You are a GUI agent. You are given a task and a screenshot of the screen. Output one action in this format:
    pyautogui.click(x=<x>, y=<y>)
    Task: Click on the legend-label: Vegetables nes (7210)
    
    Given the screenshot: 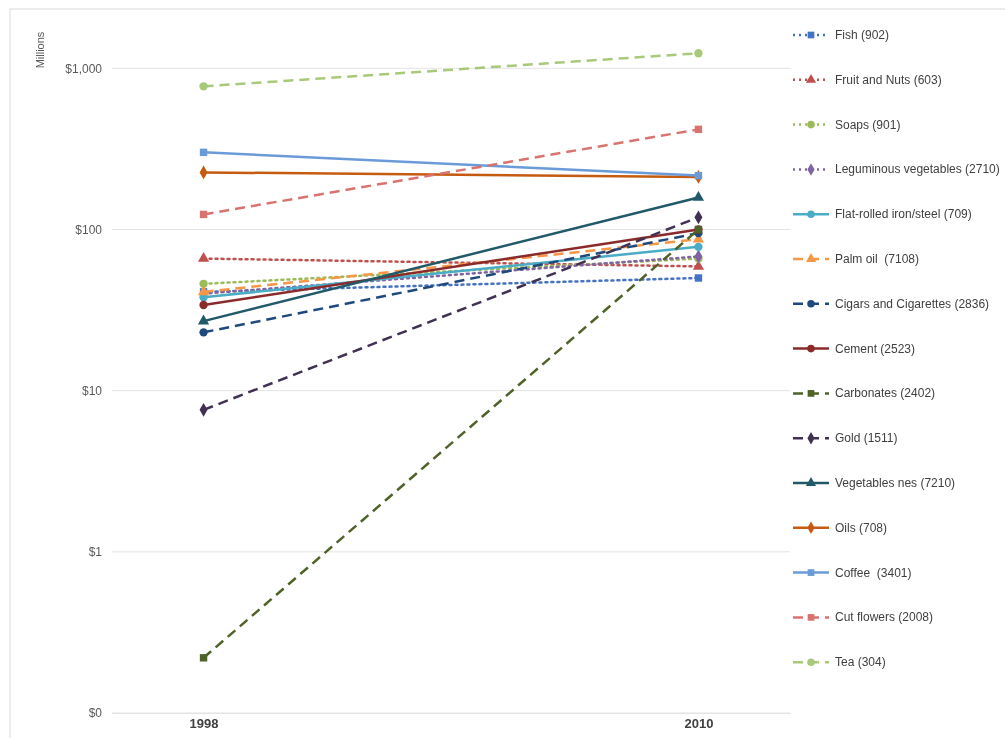 What is the action you would take?
    pyautogui.click(x=895, y=483)
    